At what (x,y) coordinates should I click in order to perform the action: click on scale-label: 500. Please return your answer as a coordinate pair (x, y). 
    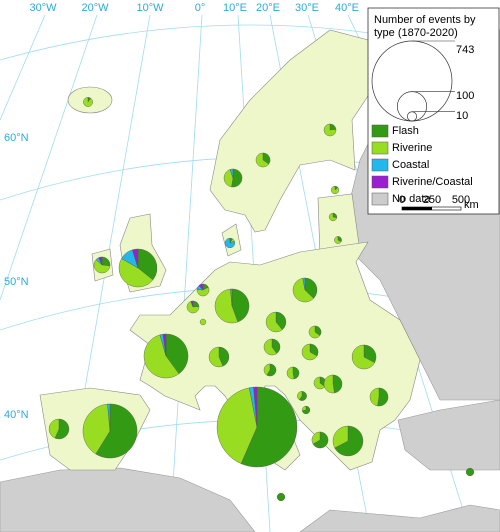
    Looking at the image, I should click on (461, 200).